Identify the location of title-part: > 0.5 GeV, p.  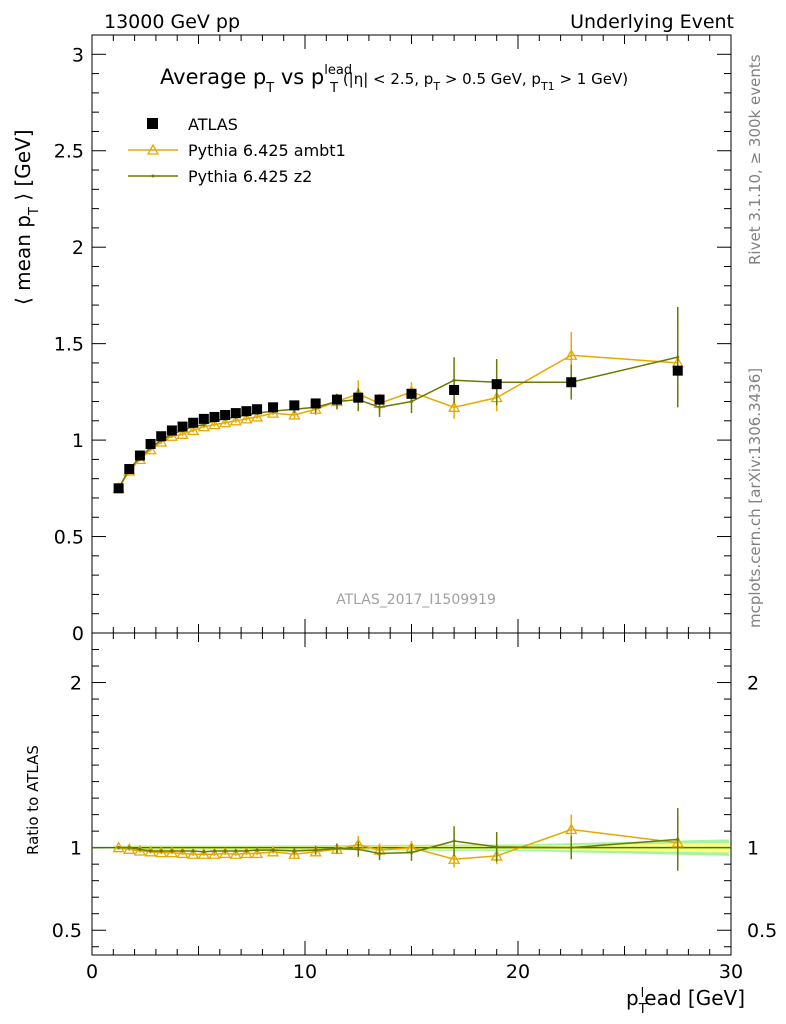
(490, 79).